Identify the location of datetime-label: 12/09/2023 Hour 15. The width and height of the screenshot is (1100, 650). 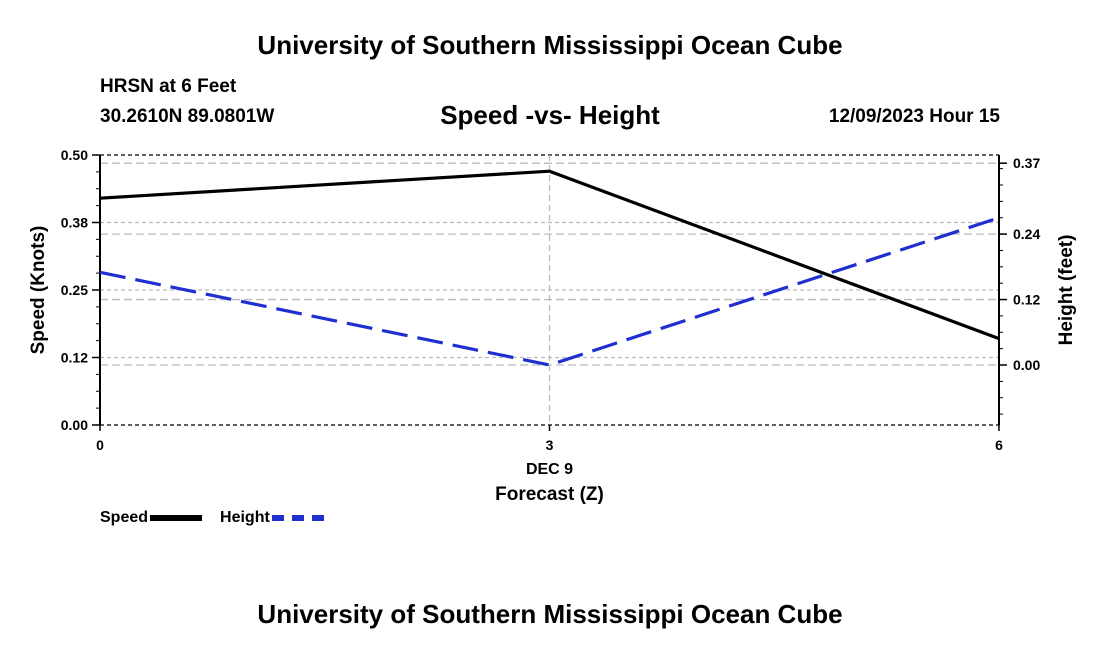
(914, 116).